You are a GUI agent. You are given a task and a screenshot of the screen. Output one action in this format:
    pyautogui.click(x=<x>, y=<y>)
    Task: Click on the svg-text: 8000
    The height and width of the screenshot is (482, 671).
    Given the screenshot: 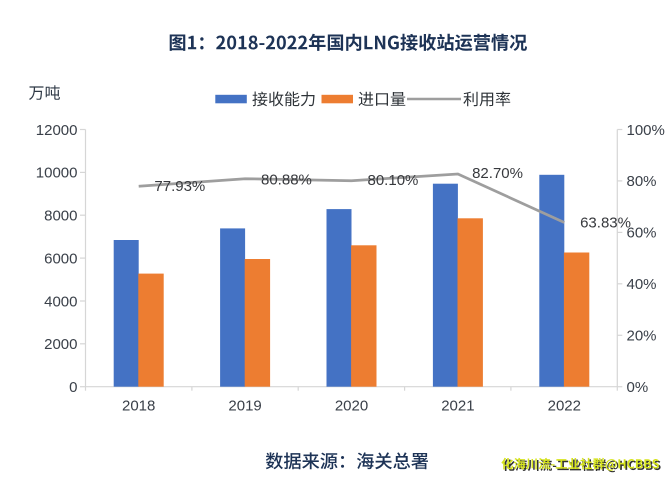 What is the action you would take?
    pyautogui.click(x=60, y=216)
    